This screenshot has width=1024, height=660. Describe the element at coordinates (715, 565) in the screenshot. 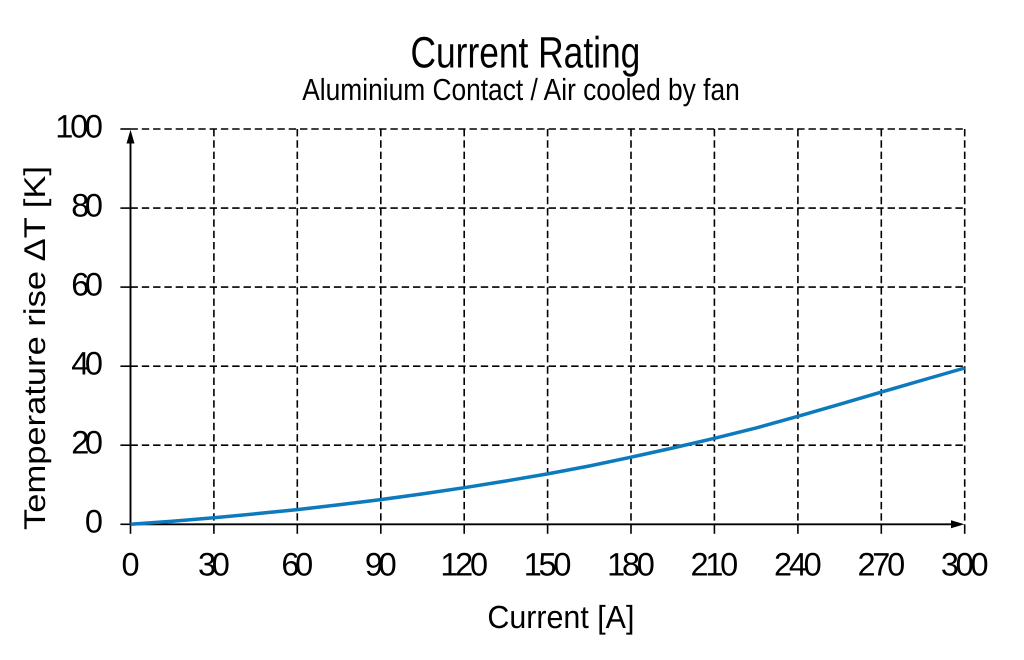

I see `svg-text: 210` at that location.